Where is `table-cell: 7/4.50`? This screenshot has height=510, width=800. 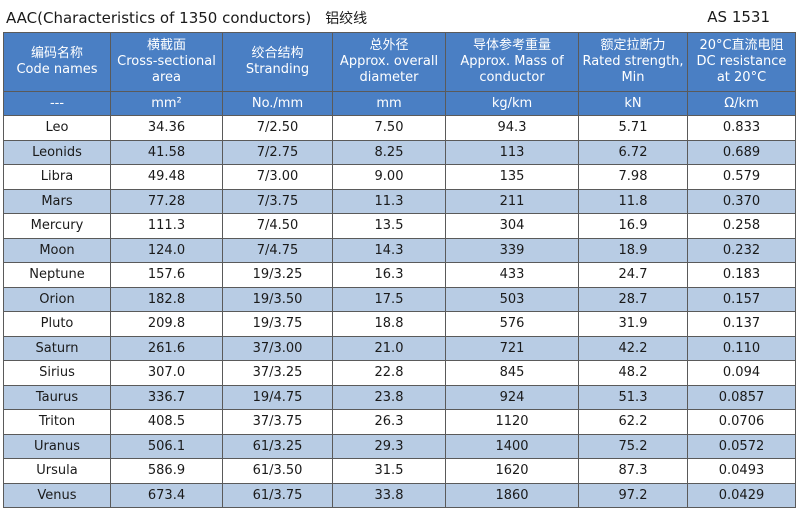 table-cell: 7/4.50 is located at coordinates (277, 226).